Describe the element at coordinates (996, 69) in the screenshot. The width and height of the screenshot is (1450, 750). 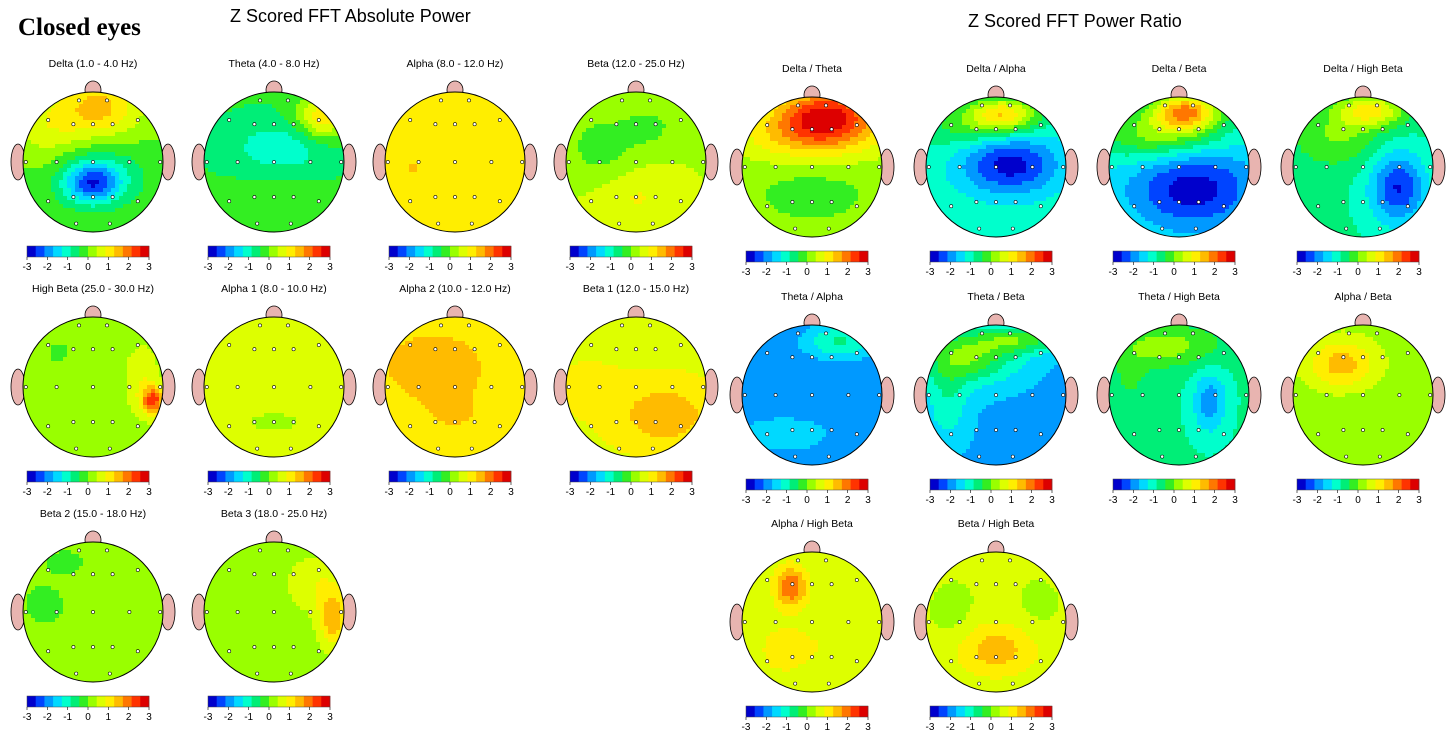
I see `map-title: Delta / Alpha` at that location.